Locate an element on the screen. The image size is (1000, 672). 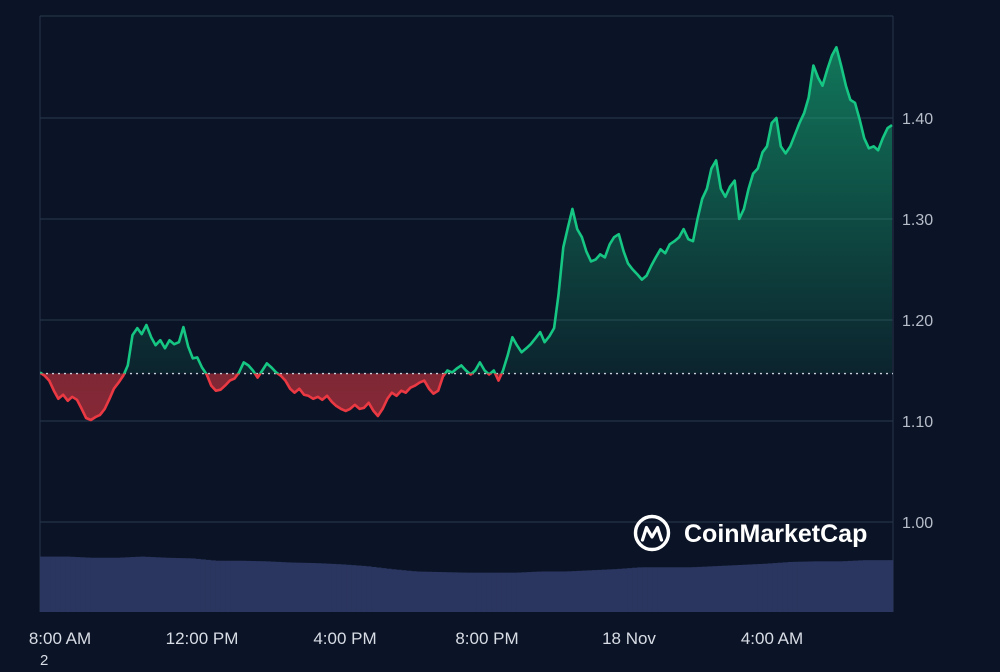
y-tick-label: 1.00 is located at coordinates (917, 523).